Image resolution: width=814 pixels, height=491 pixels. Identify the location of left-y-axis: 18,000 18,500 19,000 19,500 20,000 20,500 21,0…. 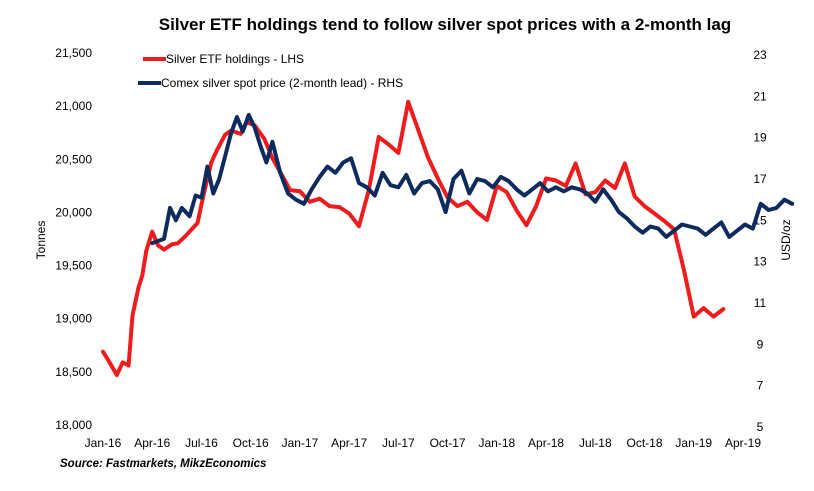
(73, 239).